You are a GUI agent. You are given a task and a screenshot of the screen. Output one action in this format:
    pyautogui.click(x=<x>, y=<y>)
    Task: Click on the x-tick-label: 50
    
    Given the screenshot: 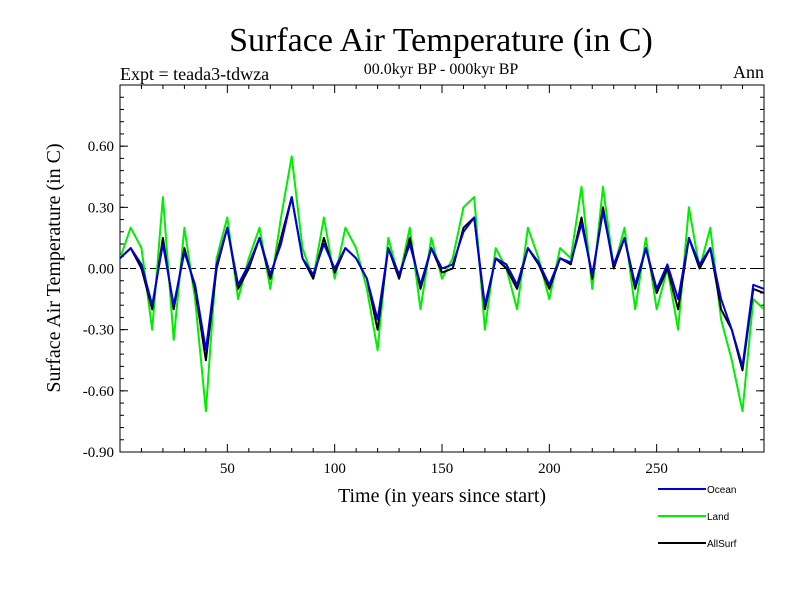 What is the action you would take?
    pyautogui.click(x=227, y=469)
    